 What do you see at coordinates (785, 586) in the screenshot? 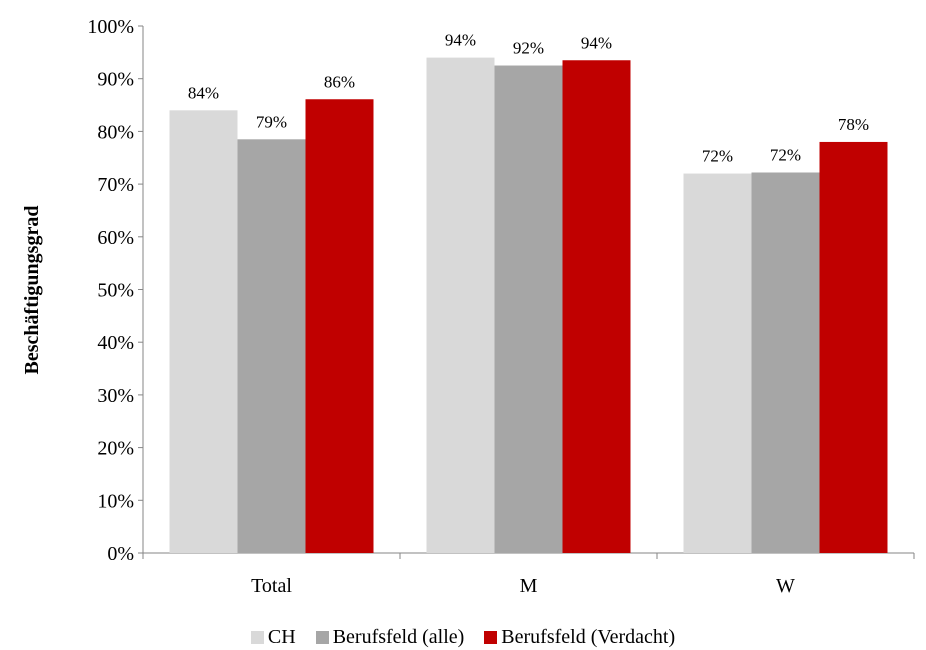
I see `x-tick-label: W` at bounding box center [785, 586].